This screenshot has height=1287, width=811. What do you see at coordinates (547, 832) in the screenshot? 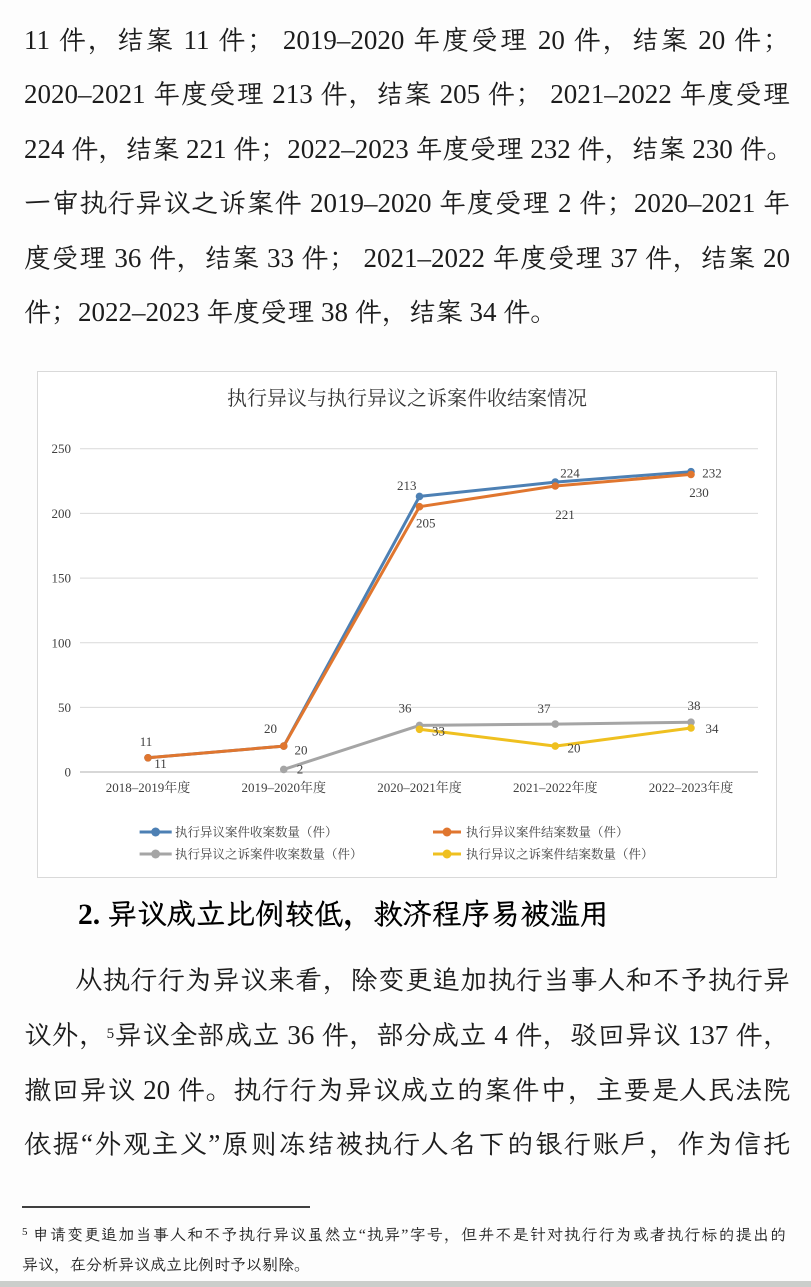
I see `svg-text: 执行异议案件结案数量（件）` at bounding box center [547, 832].